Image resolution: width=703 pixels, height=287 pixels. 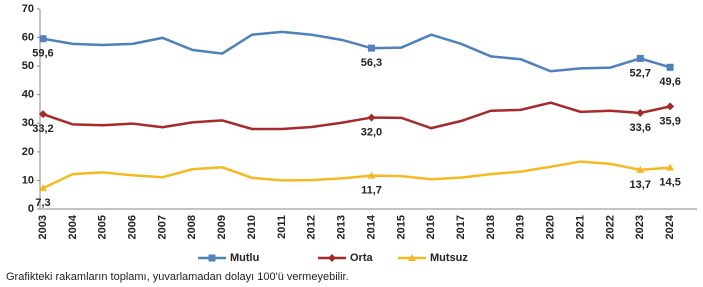 What do you see at coordinates (461, 227) in the screenshot?
I see `x-tick-label: 2017` at bounding box center [461, 227].